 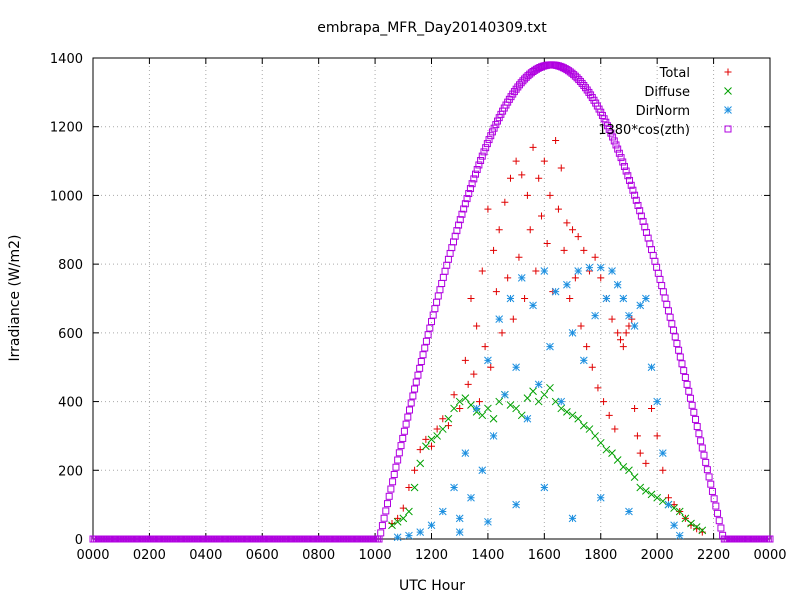 What do you see at coordinates (713, 555) in the screenshot?
I see `x-tick-label: 2200` at bounding box center [713, 555].